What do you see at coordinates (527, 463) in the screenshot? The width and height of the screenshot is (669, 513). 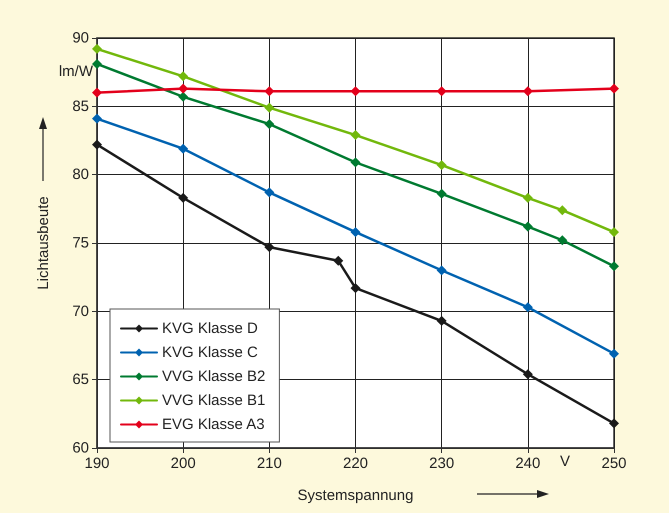 I see `x-tick-label: 240` at bounding box center [527, 463].